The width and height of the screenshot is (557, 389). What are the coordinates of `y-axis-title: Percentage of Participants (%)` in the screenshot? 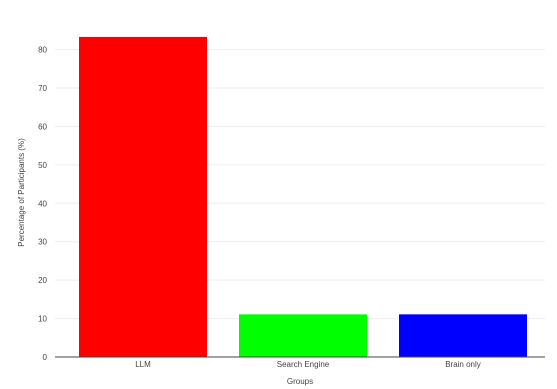 It's located at (21, 192).